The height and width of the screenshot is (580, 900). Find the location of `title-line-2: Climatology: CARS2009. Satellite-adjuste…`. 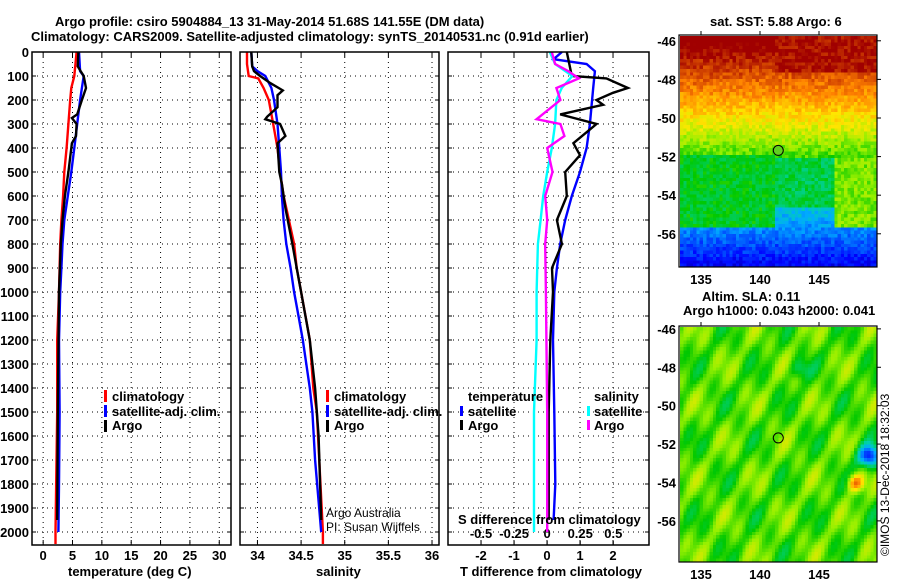

title-line-2: Climatology: CARS2009. Satellite-adjuste… is located at coordinates (310, 36).